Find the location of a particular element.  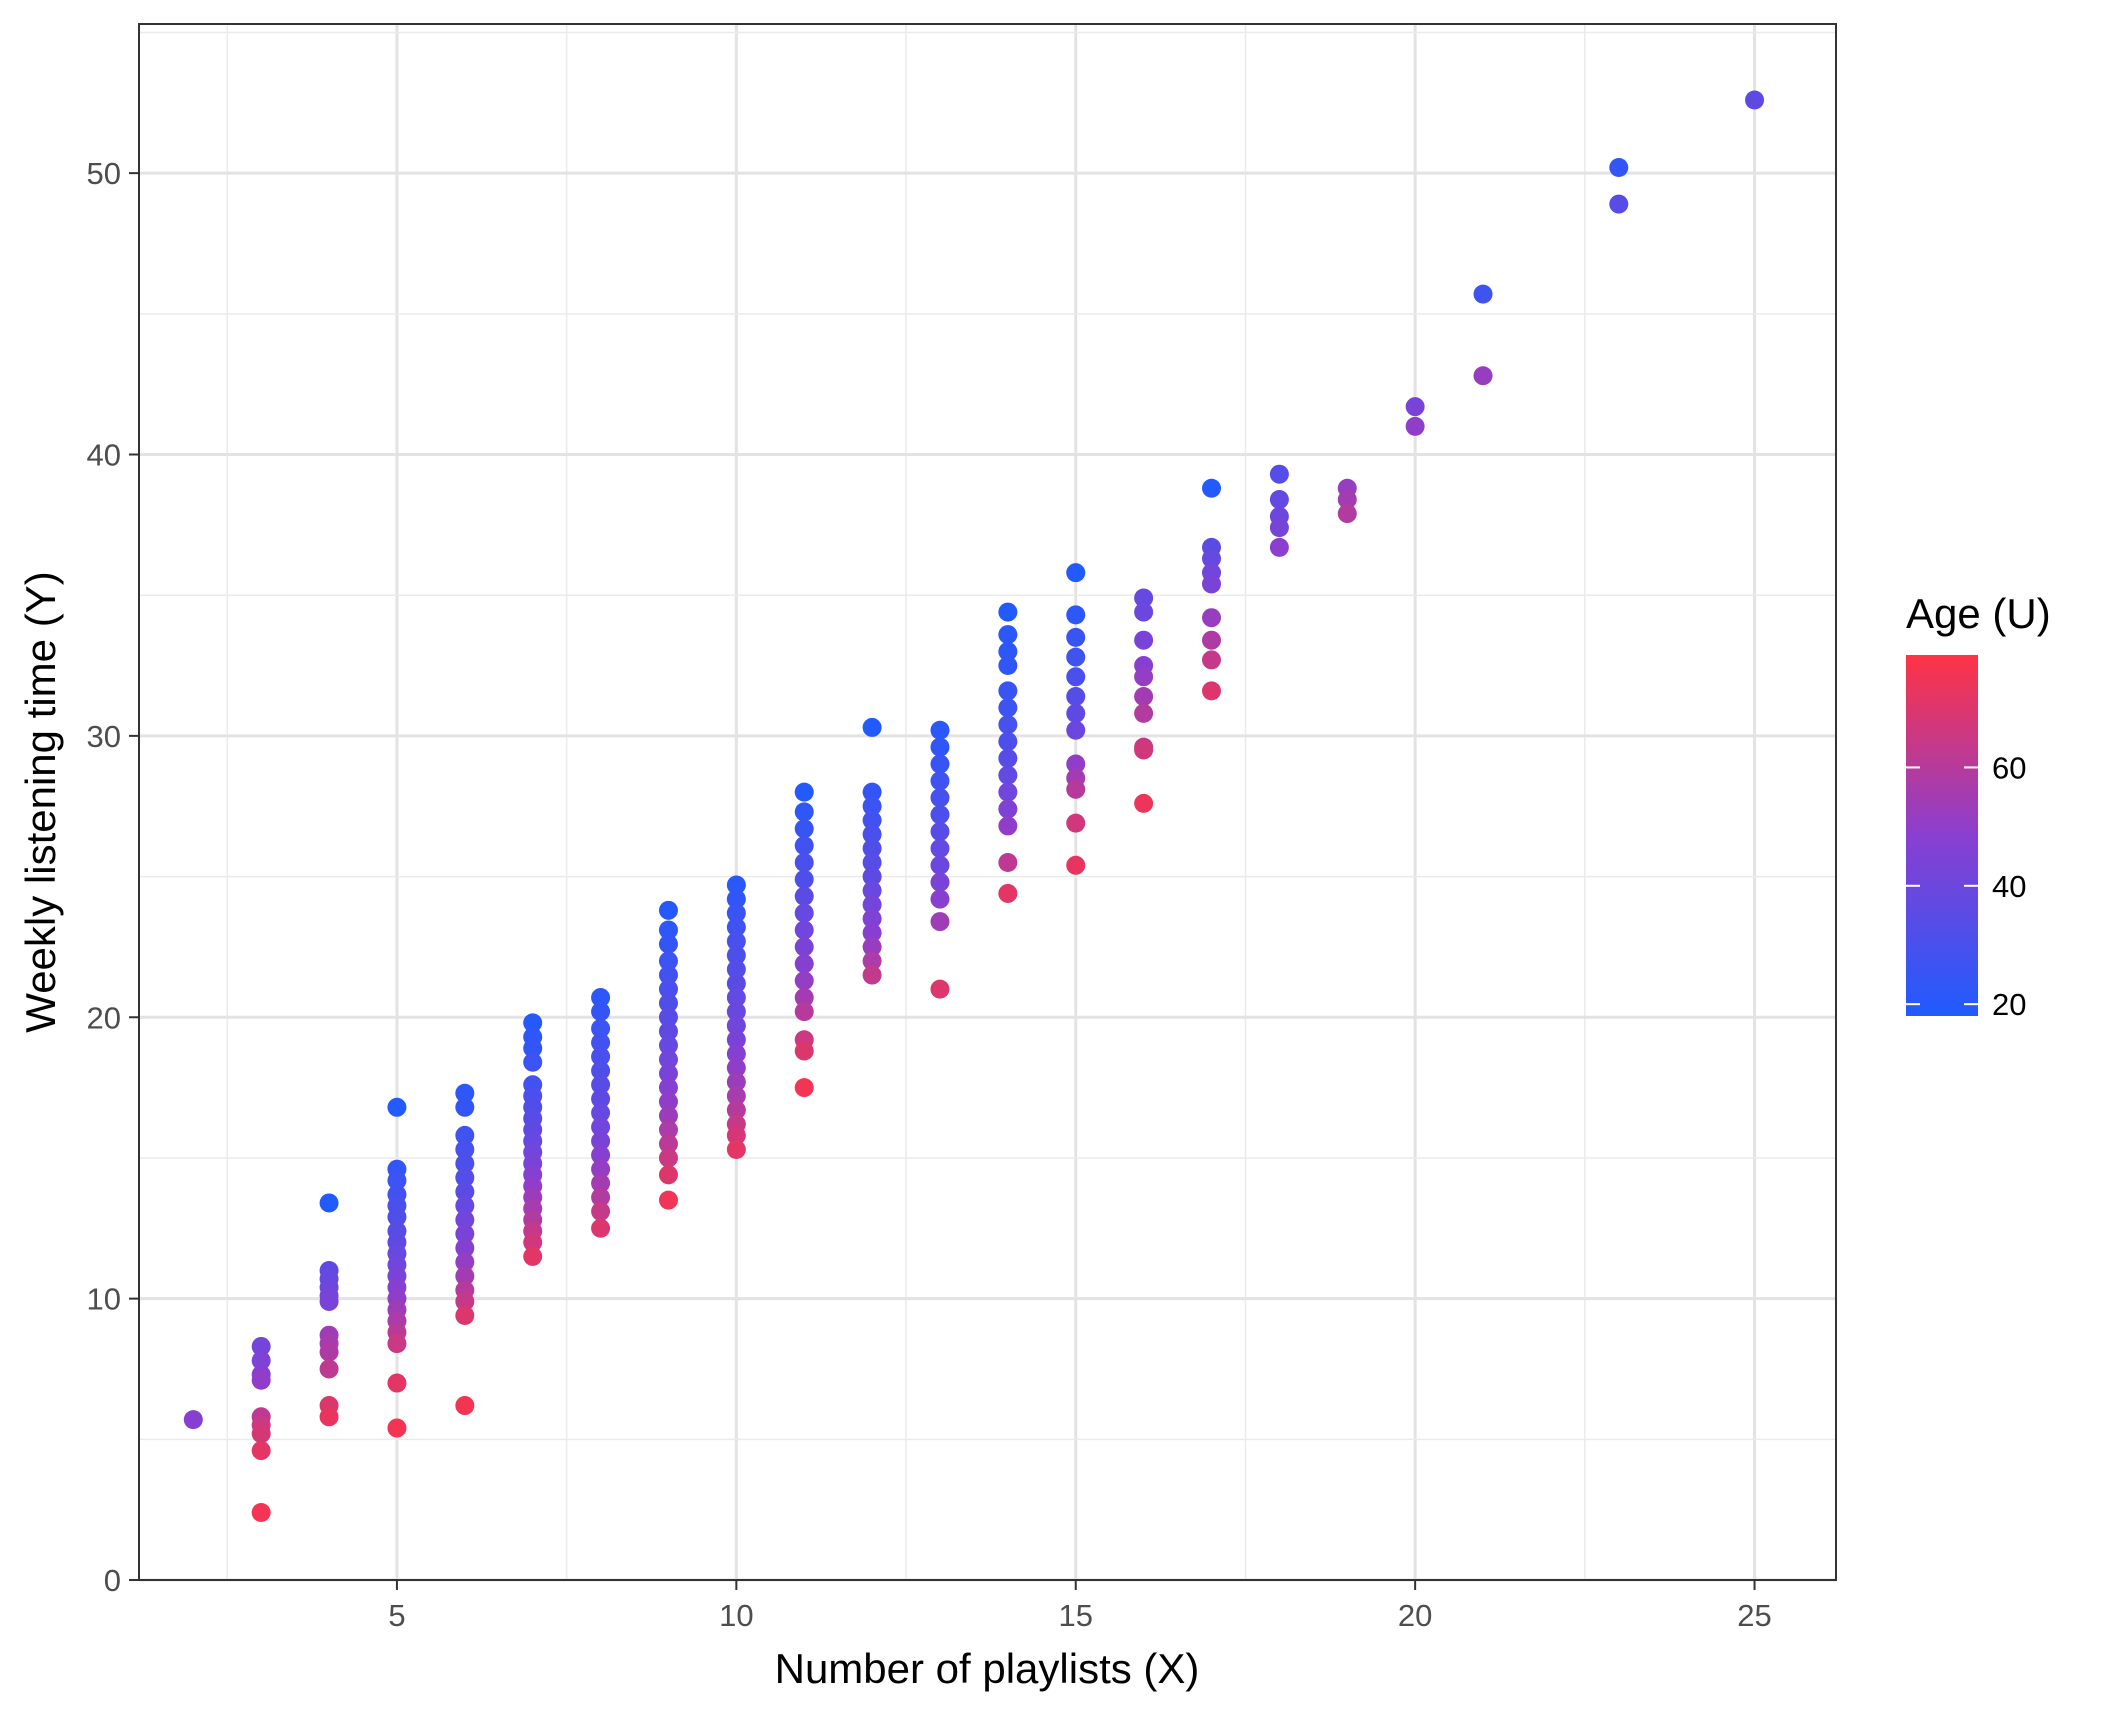

legend-color-bar is located at coordinates (1942, 835).